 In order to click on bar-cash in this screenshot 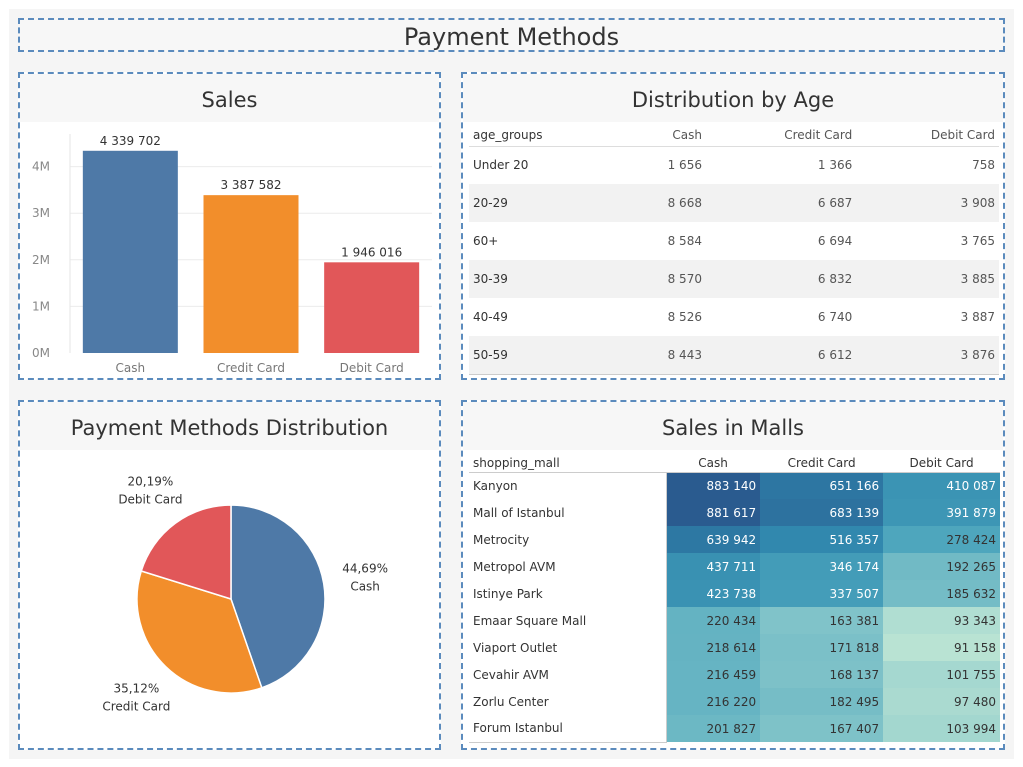, I will do `click(130, 251)`.